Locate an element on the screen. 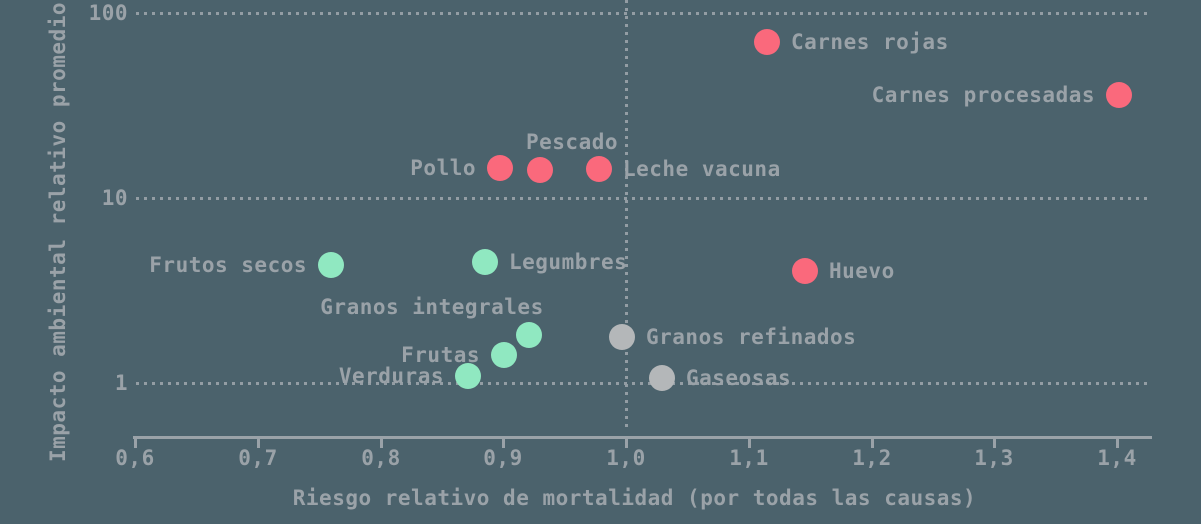 Image resolution: width=1201 pixels, height=524 pixels. point-label-pollo: Pollo is located at coordinates (443, 168).